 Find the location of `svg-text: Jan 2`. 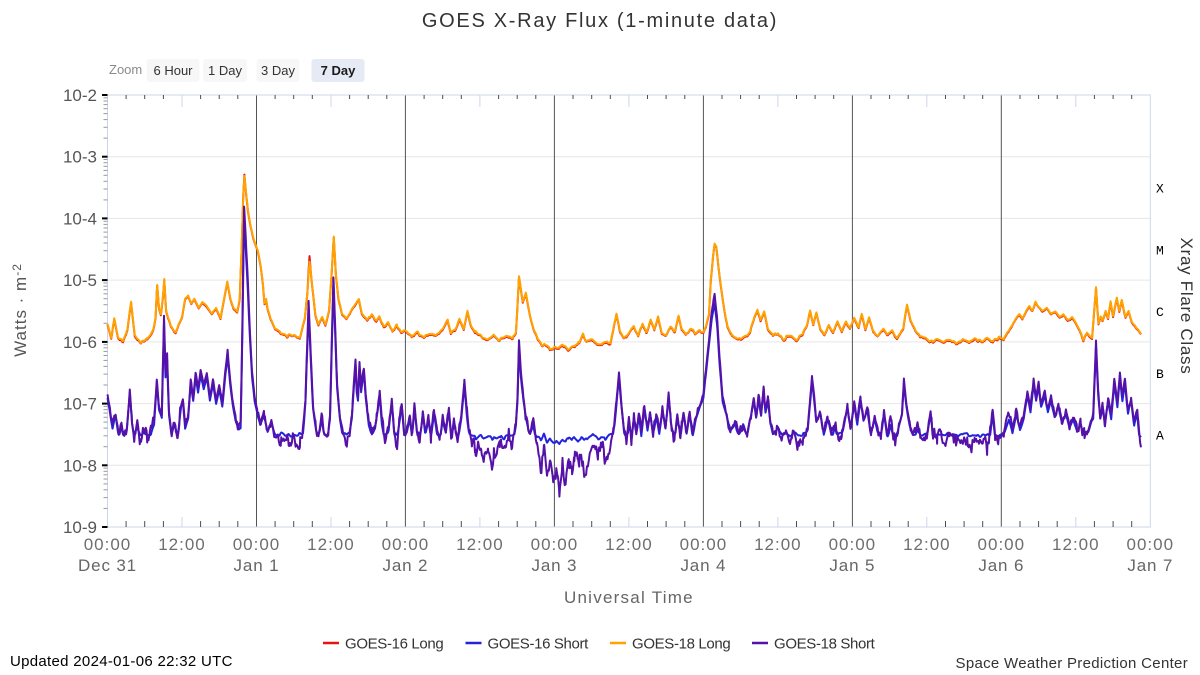

svg-text: Jan 2 is located at coordinates (406, 565).